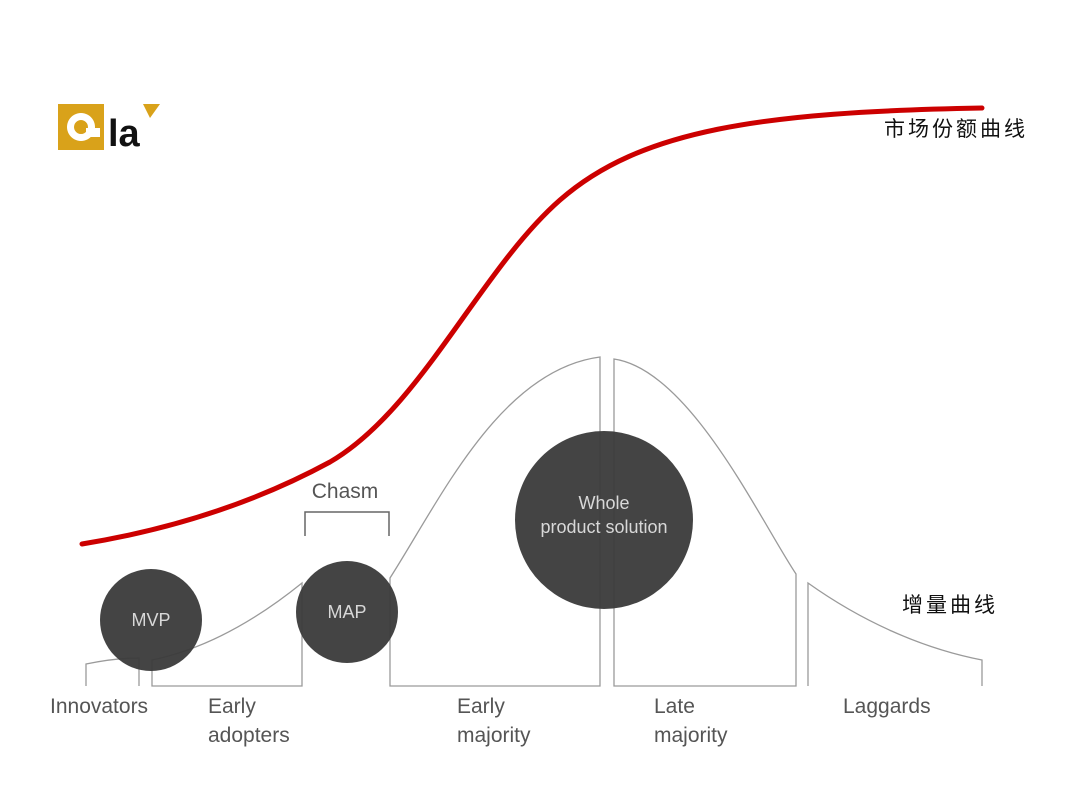  Describe the element at coordinates (956, 129) in the screenshot. I see `market-share-curve-label: 市场份额曲线` at that location.